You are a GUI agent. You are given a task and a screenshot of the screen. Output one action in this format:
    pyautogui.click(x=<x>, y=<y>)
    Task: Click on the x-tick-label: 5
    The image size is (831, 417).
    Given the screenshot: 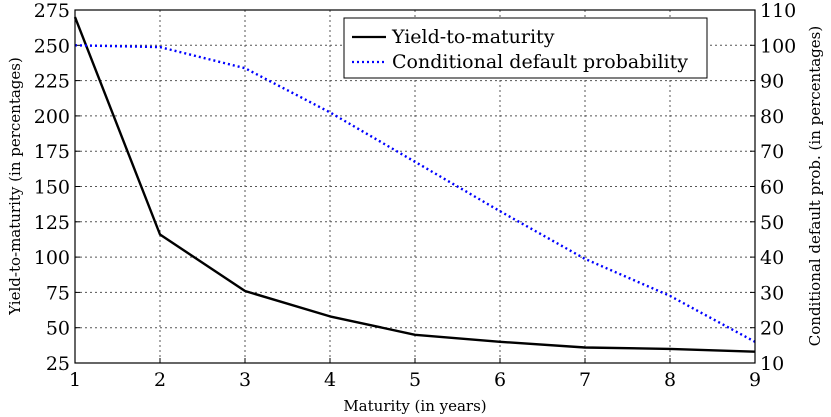 What is the action you would take?
    pyautogui.click(x=415, y=380)
    